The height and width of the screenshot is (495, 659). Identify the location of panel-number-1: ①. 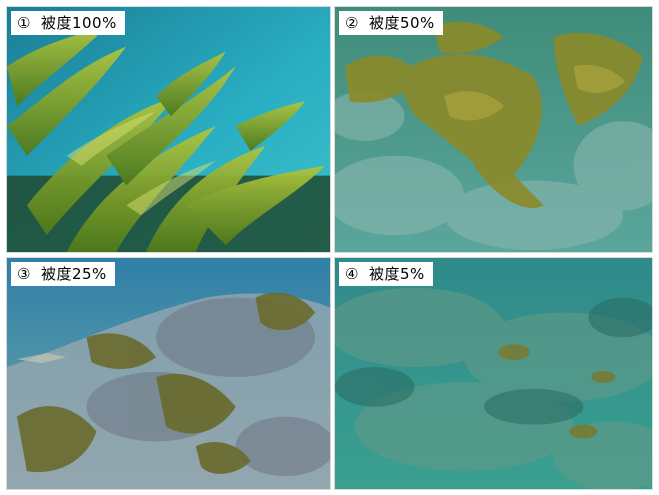
(24, 23).